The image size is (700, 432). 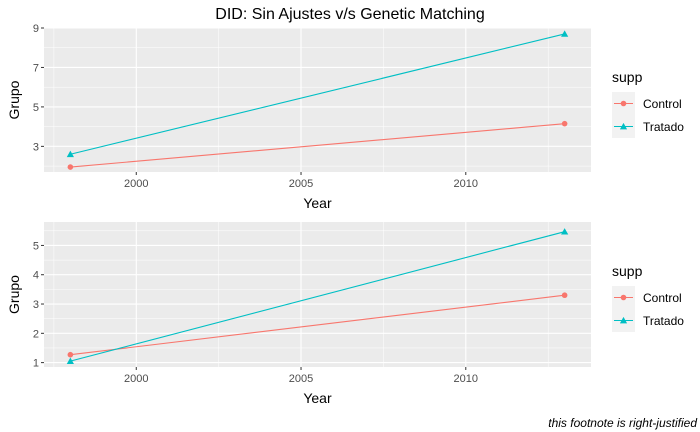 What do you see at coordinates (36, 276) in the screenshot?
I see `y-tick-label: 4` at bounding box center [36, 276].